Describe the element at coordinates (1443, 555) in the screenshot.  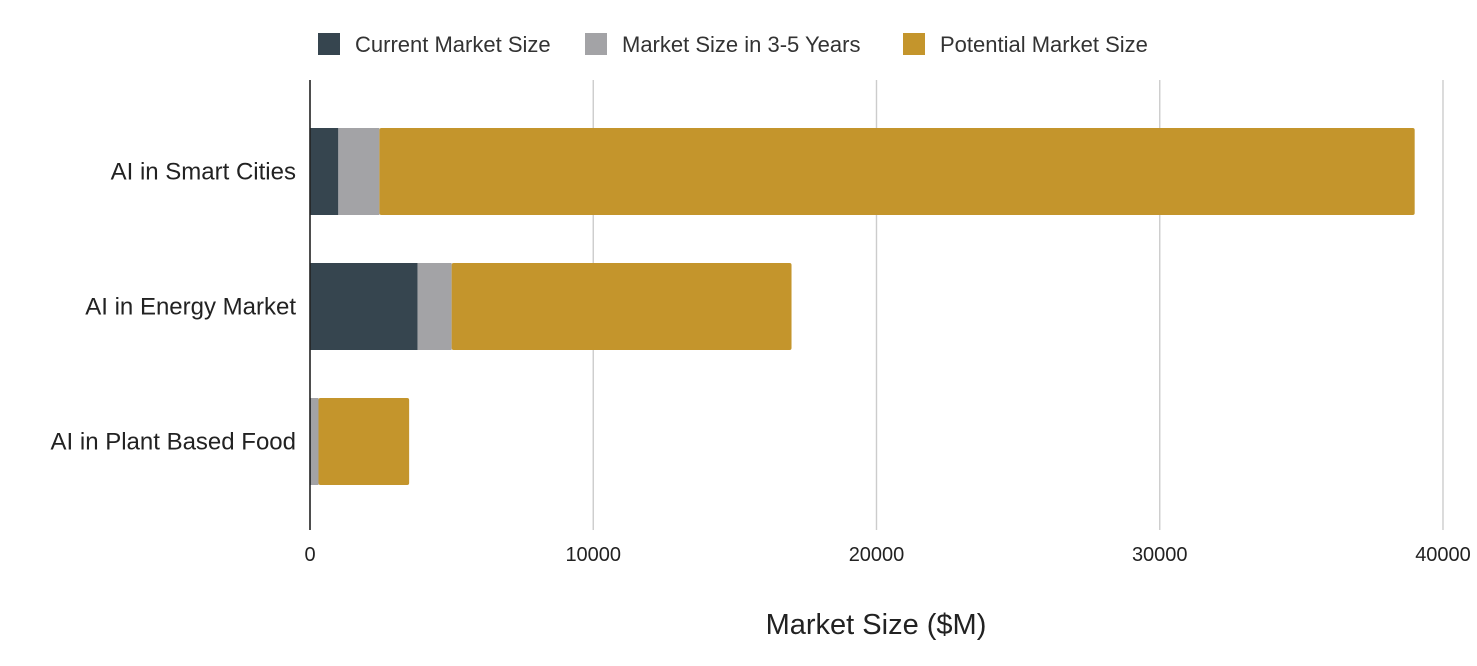
I see `x-tick-label: 40000` at that location.